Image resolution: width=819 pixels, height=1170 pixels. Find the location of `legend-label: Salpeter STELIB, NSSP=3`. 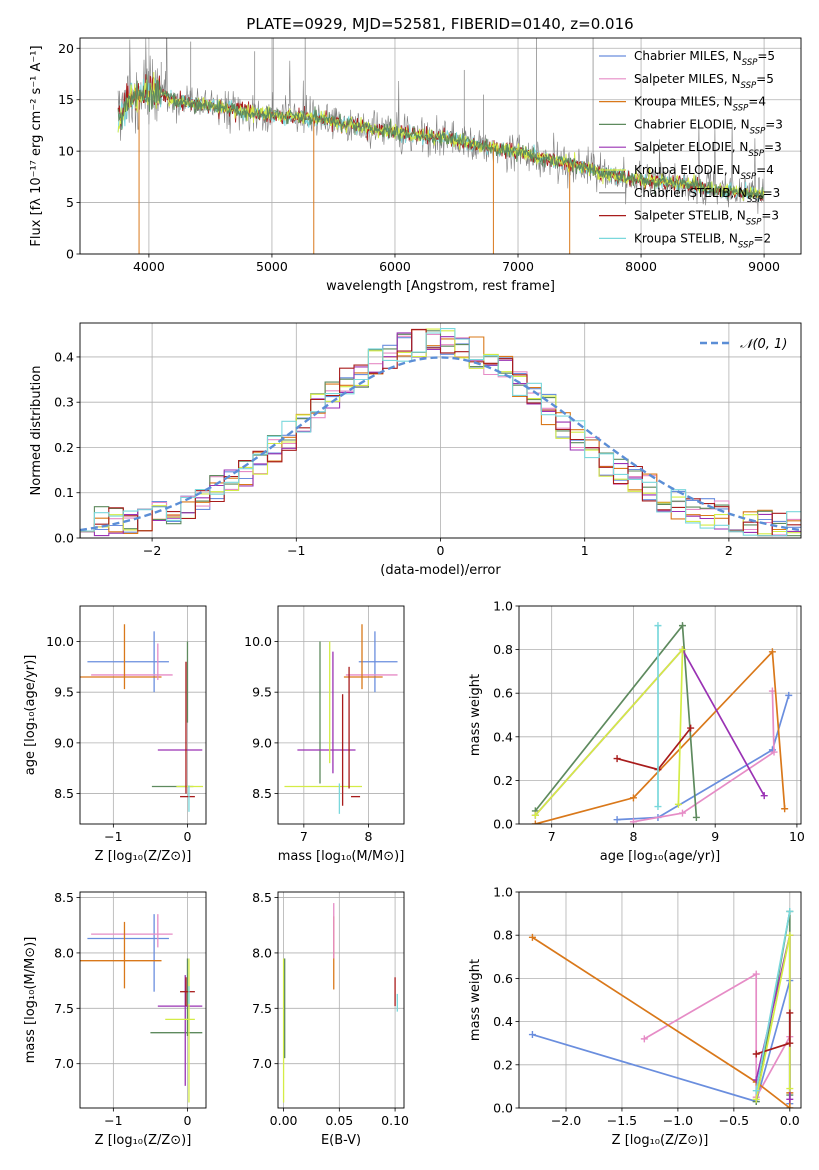

legend-label: Salpeter STELIB, NSSP=3 is located at coordinates (706, 218).